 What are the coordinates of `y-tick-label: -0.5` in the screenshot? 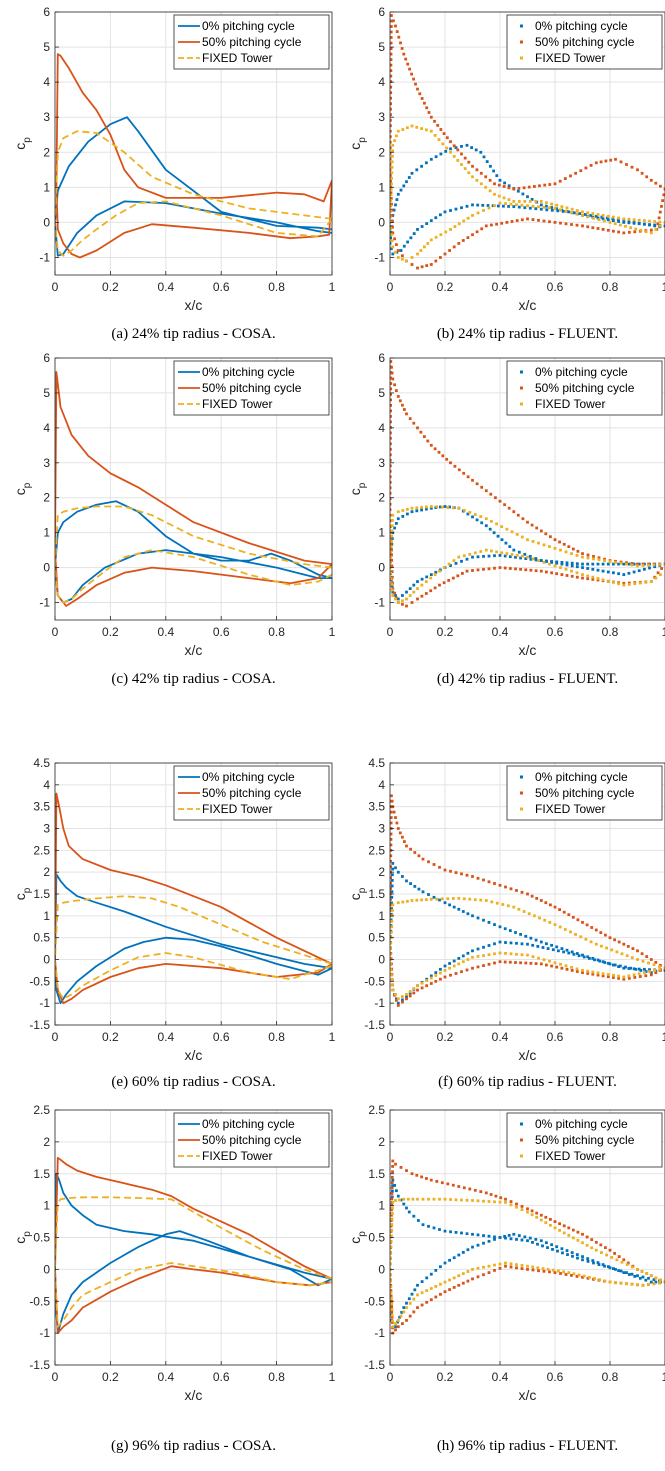 It's located at (374, 1301).